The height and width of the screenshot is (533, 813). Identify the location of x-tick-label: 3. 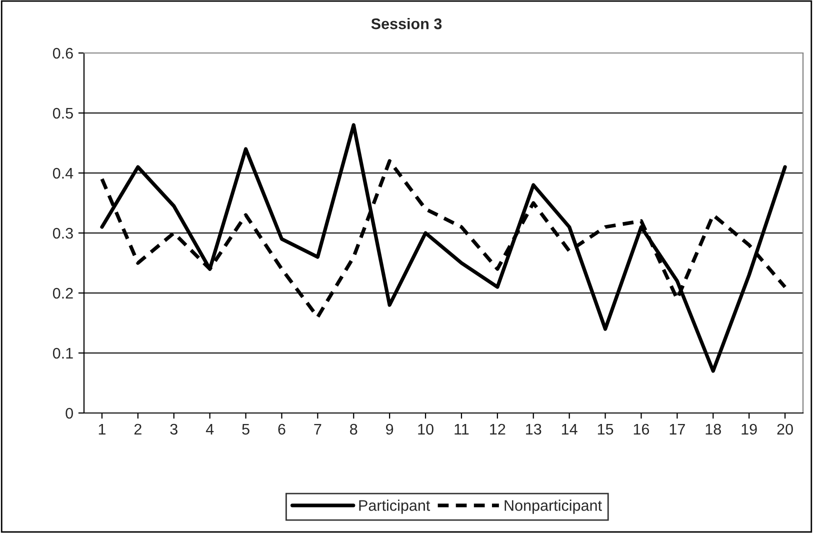
(174, 429).